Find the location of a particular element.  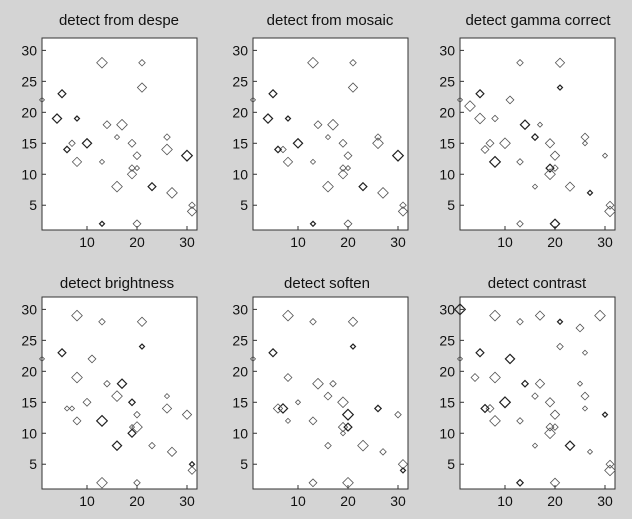

subplot-title: detect from despe is located at coordinates (119, 20).